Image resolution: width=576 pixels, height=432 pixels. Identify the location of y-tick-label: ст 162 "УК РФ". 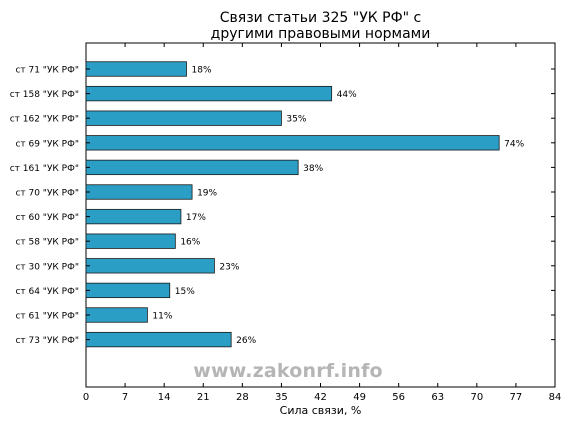
(44, 120).